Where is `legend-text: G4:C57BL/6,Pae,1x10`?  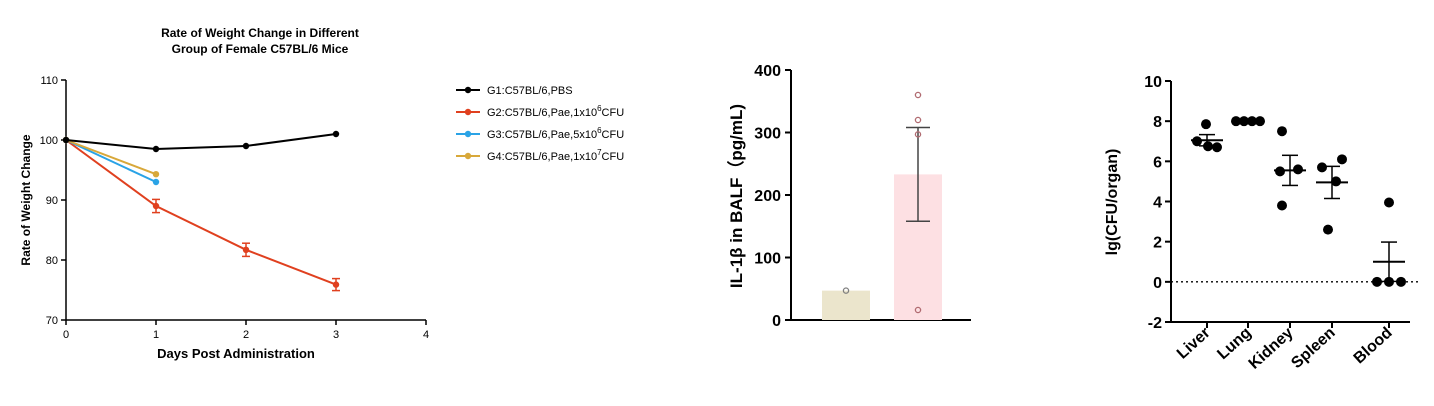
legend-text: G4:C57BL/6,Pae,1x10 is located at coordinates (542, 157).